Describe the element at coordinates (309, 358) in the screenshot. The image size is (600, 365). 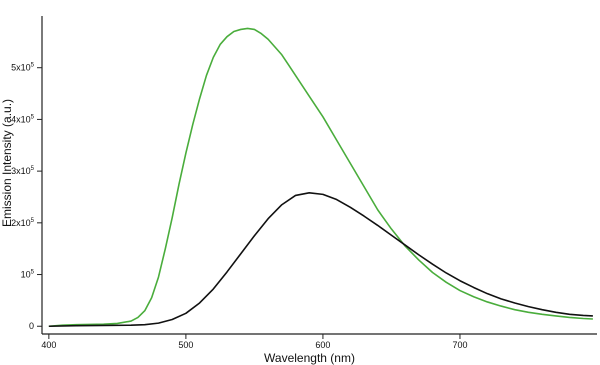
I see `x-axis-title: Wavelength (nm)` at that location.